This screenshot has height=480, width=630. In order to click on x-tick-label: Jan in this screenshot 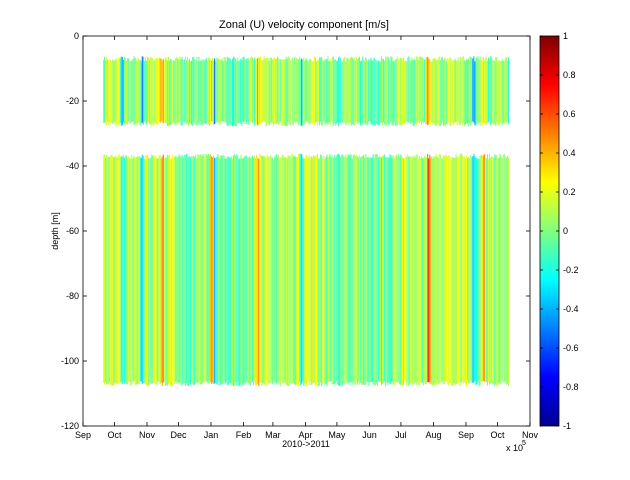, I will do `click(211, 435)`.